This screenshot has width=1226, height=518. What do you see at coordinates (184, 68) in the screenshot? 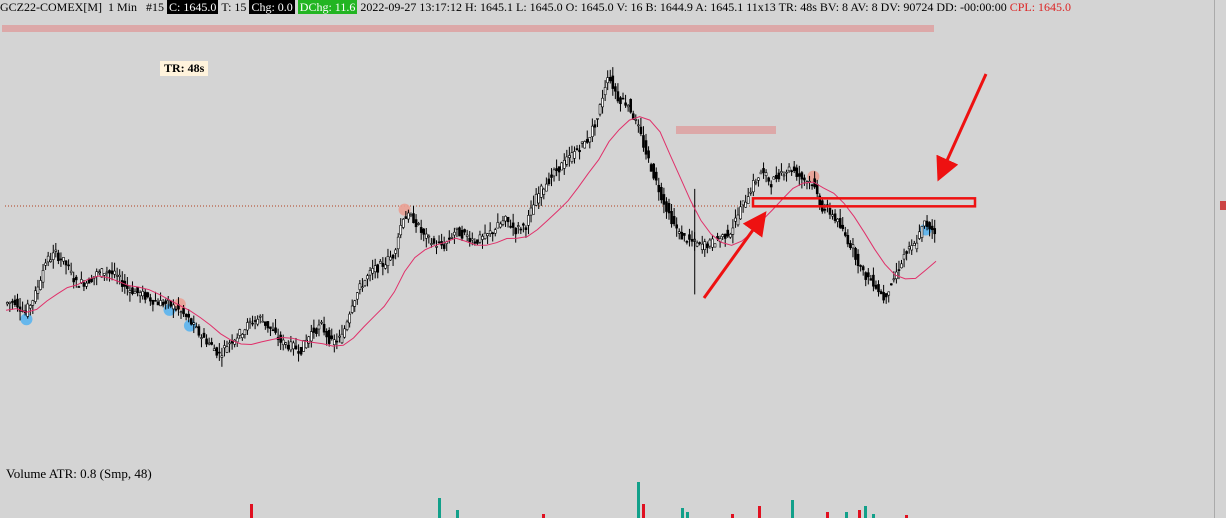
I see `tr-badge: TR: 48s` at bounding box center [184, 68].